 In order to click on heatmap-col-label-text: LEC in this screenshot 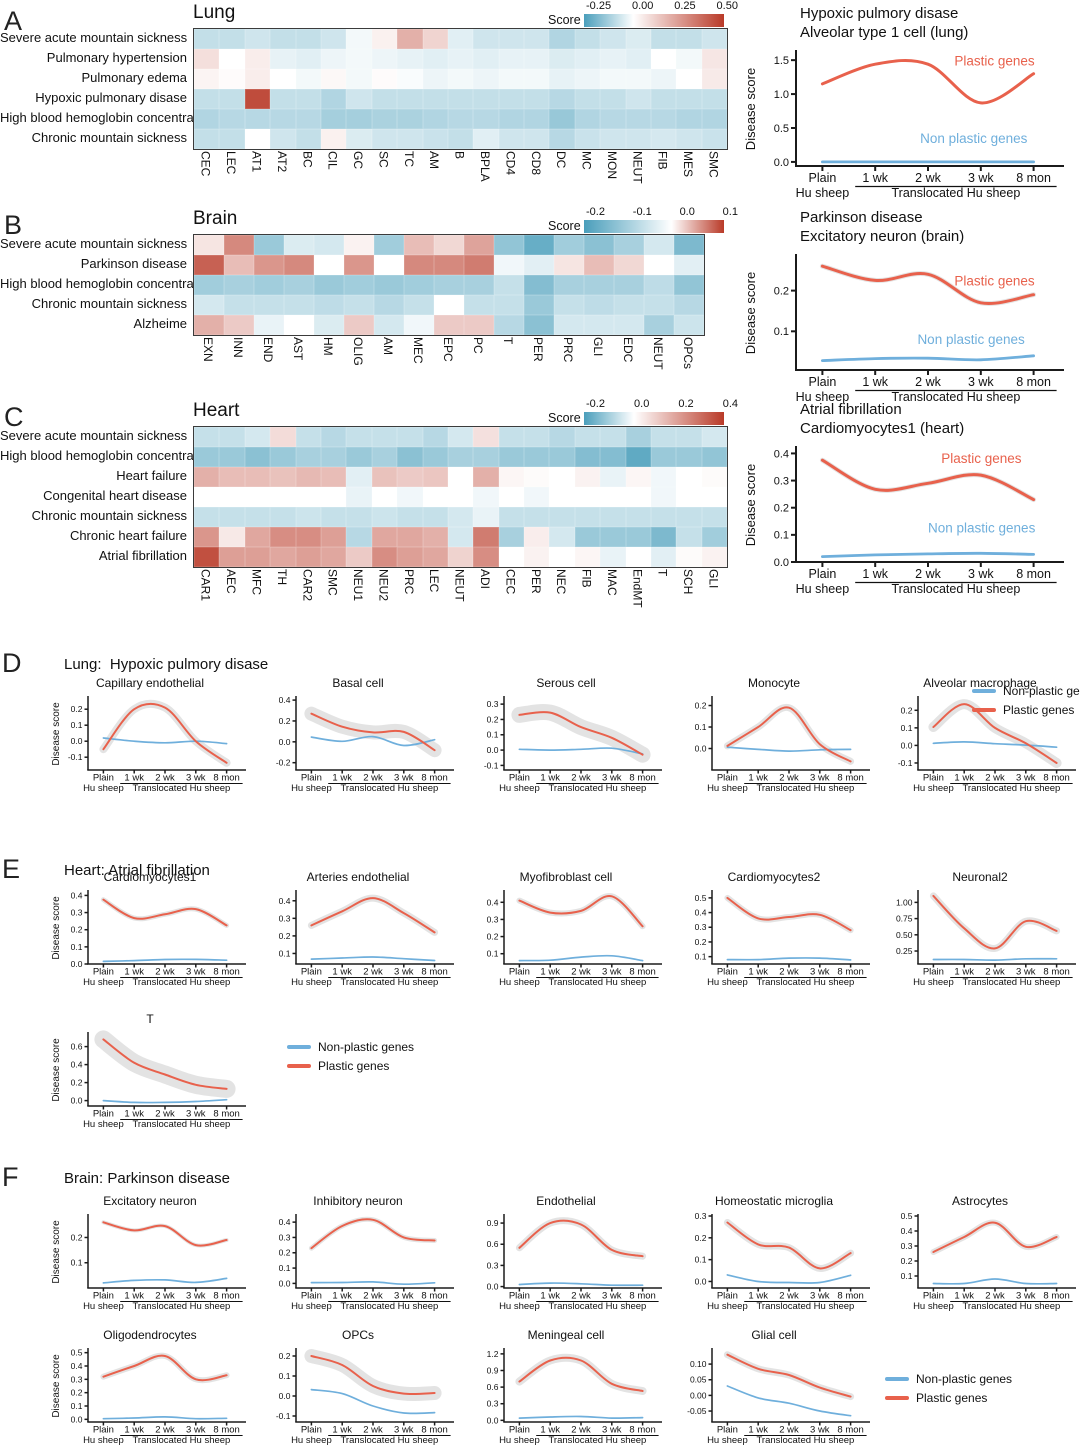, I will do `click(231, 163)`.